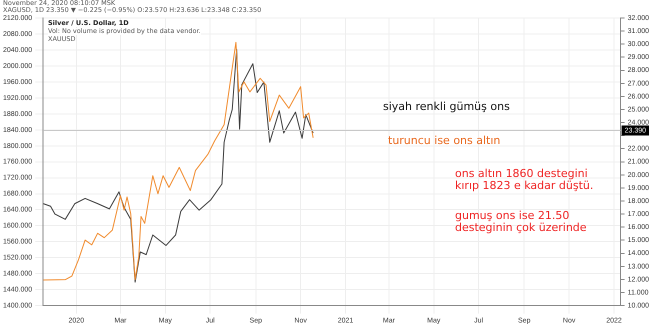  Describe the element at coordinates (444, 140) in the screenshot. I see `annotation: turuncu ise ons altın` at that location.